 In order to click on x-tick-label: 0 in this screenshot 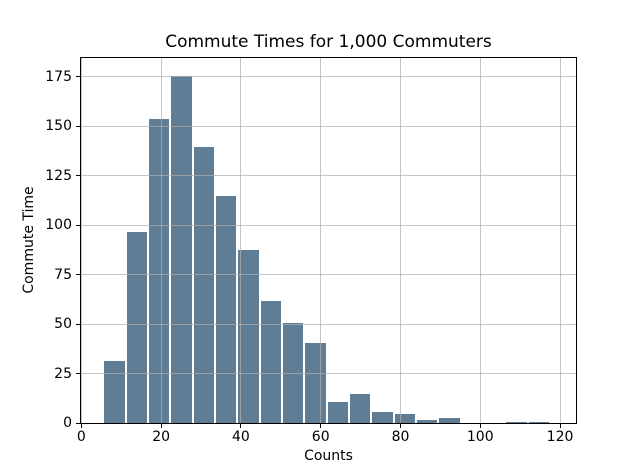, I will do `click(81, 437)`.